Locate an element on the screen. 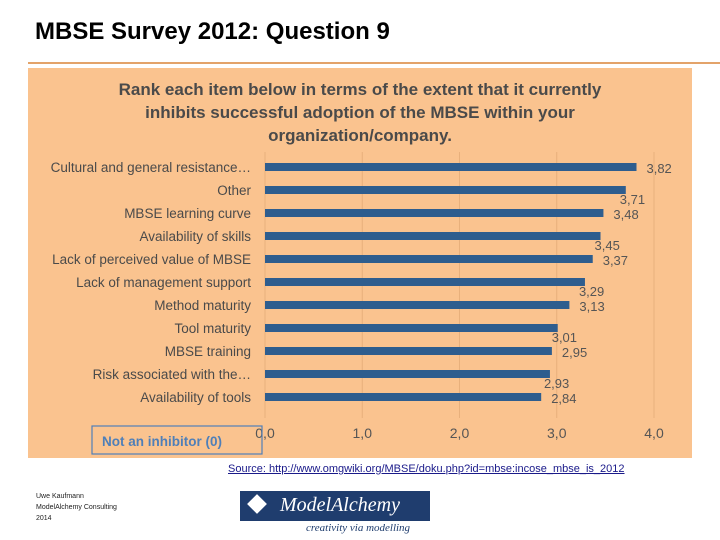  value-label: 3,45 is located at coordinates (607, 245).